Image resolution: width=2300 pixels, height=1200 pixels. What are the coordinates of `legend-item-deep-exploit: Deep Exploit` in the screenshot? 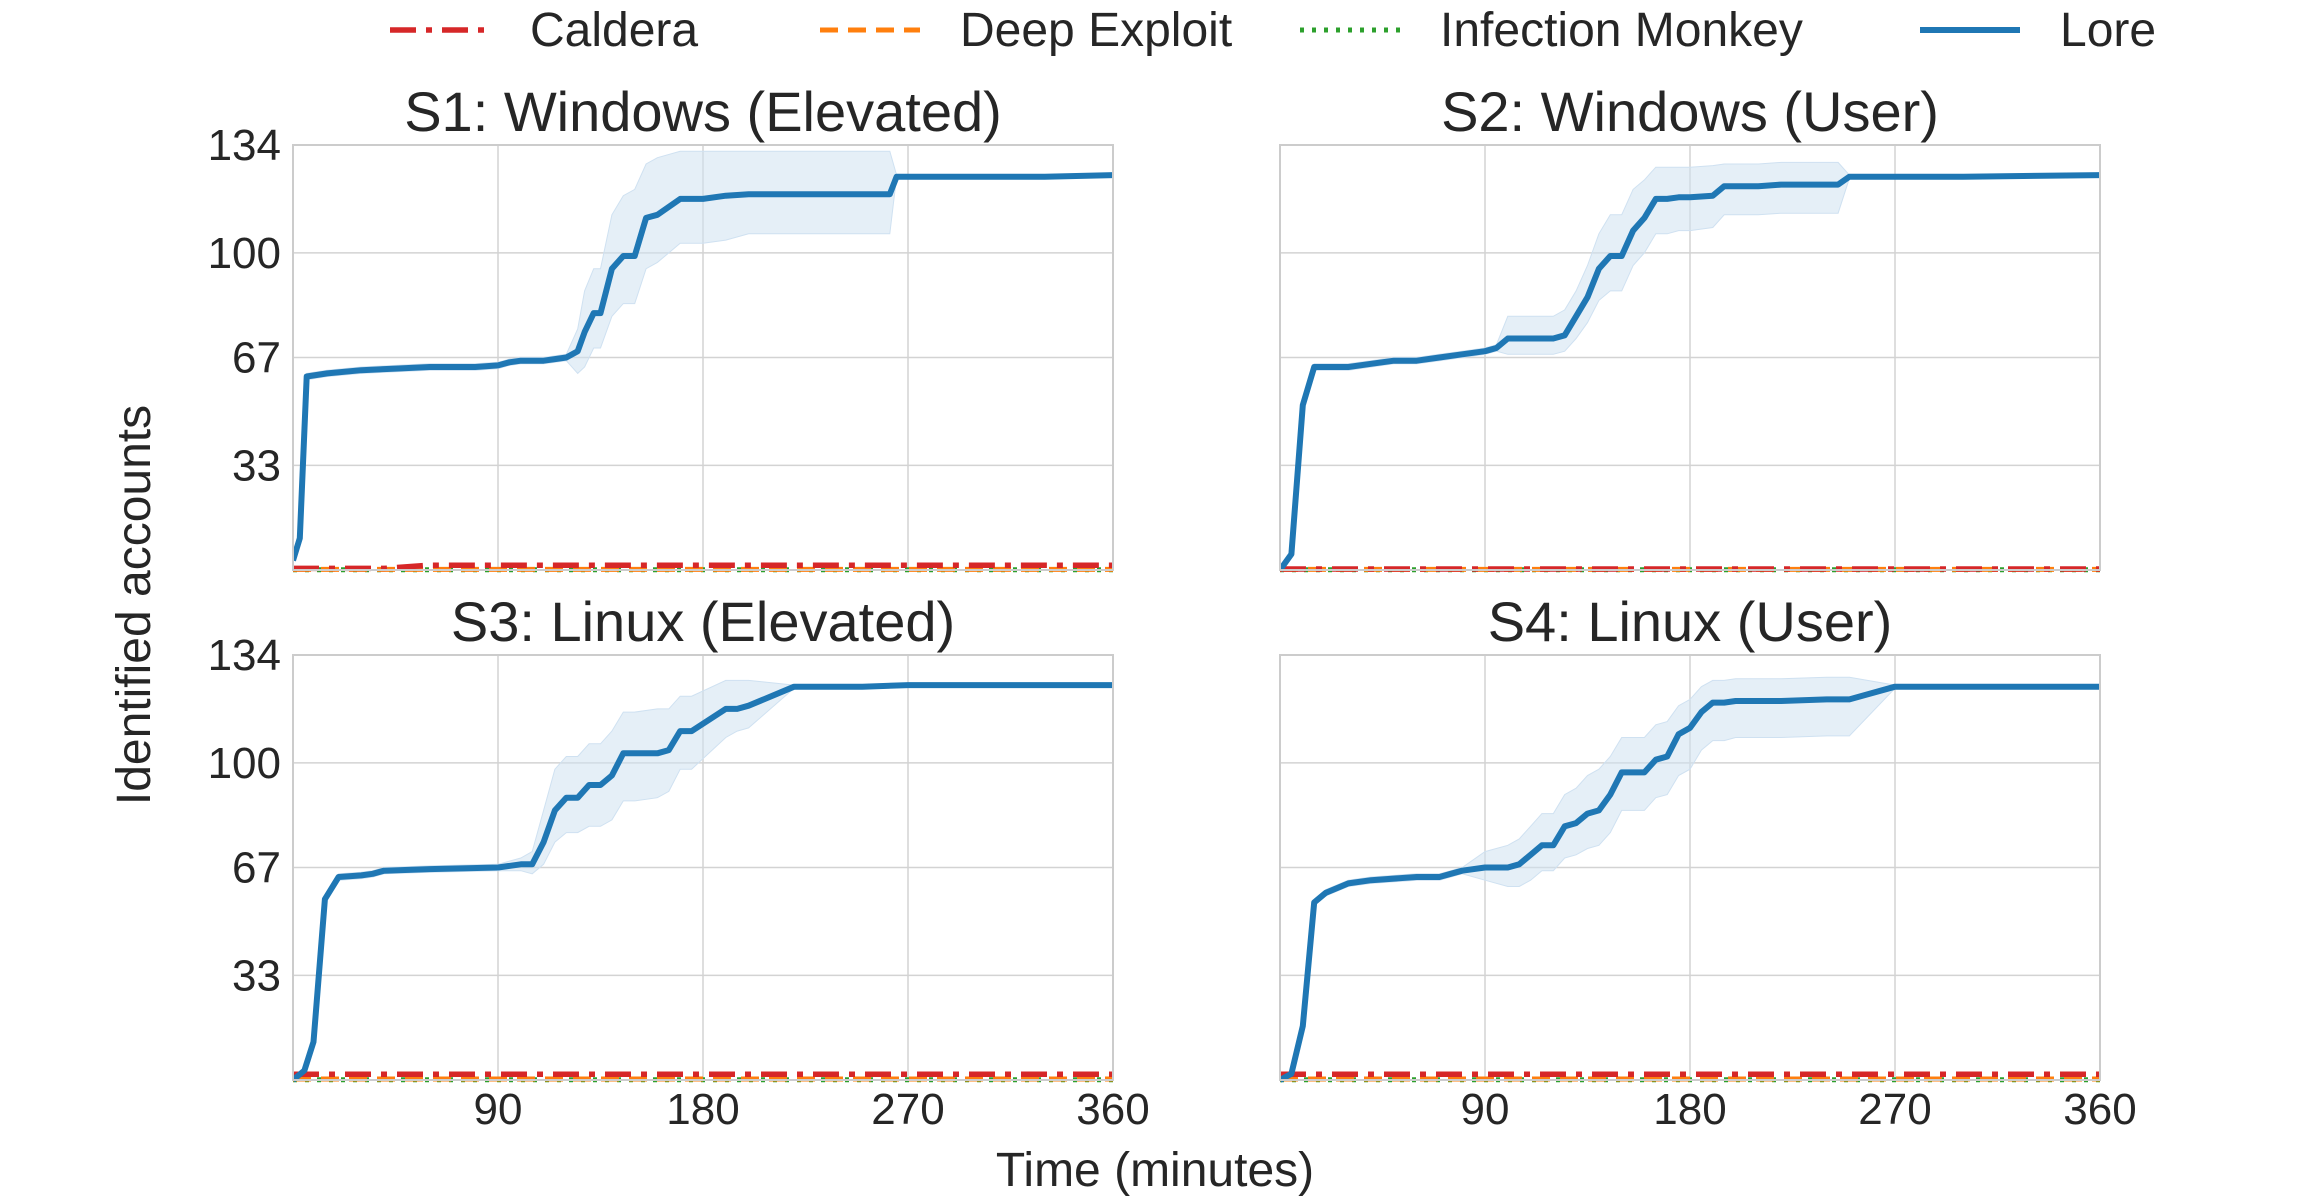 It's located at (1026, 30).